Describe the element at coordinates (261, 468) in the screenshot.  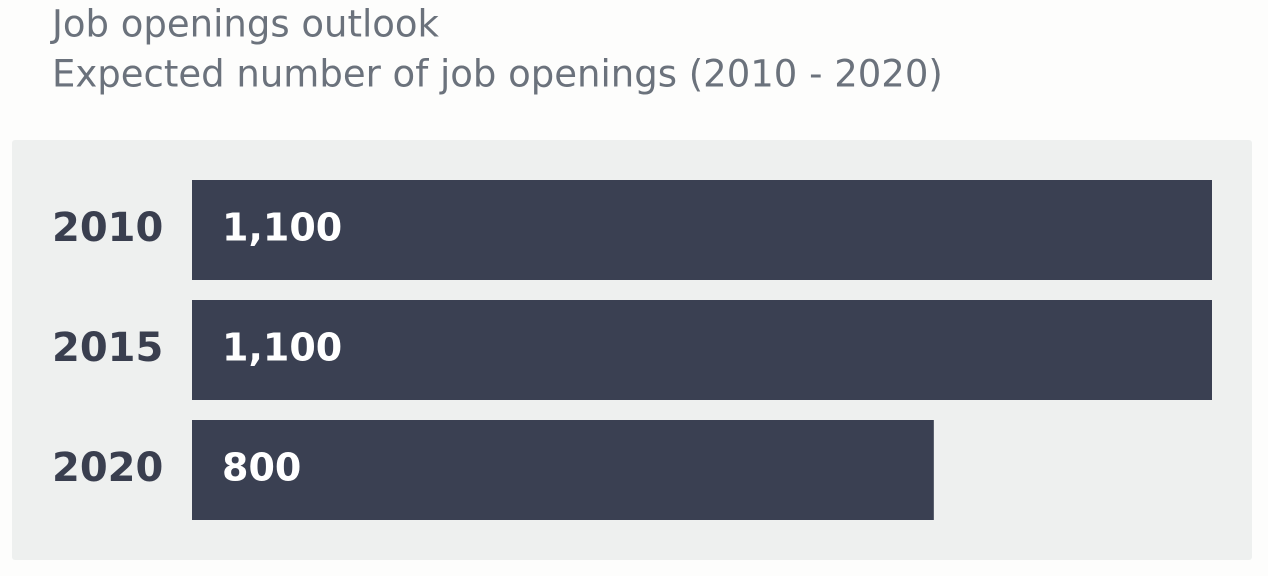
I see `data-label: 800` at that location.